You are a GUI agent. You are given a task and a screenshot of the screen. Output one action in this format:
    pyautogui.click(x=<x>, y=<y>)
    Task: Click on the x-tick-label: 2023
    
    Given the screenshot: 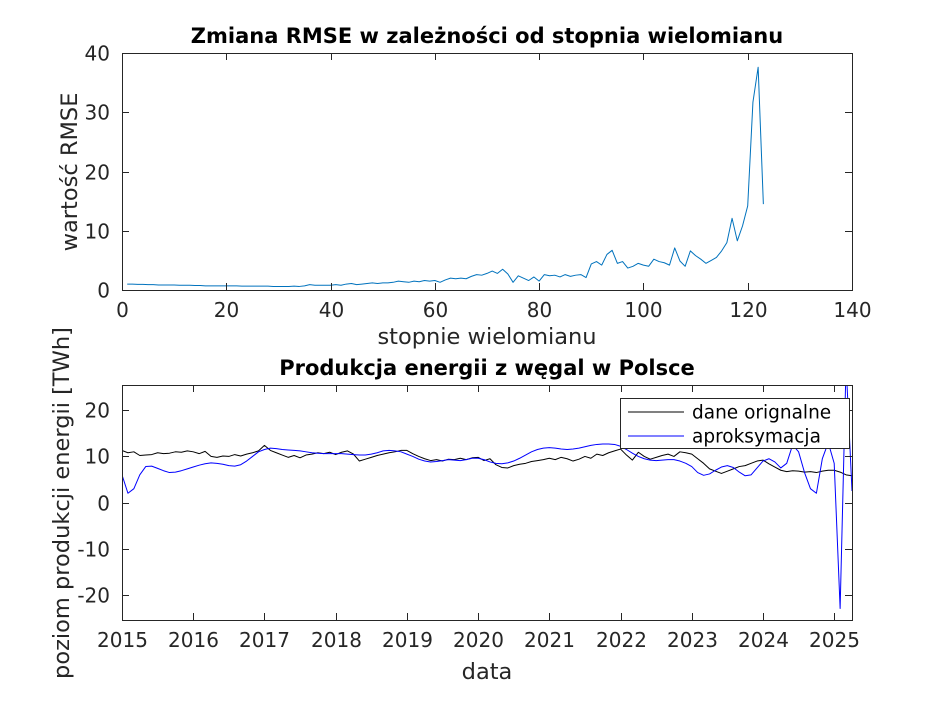 What is the action you would take?
    pyautogui.click(x=692, y=640)
    